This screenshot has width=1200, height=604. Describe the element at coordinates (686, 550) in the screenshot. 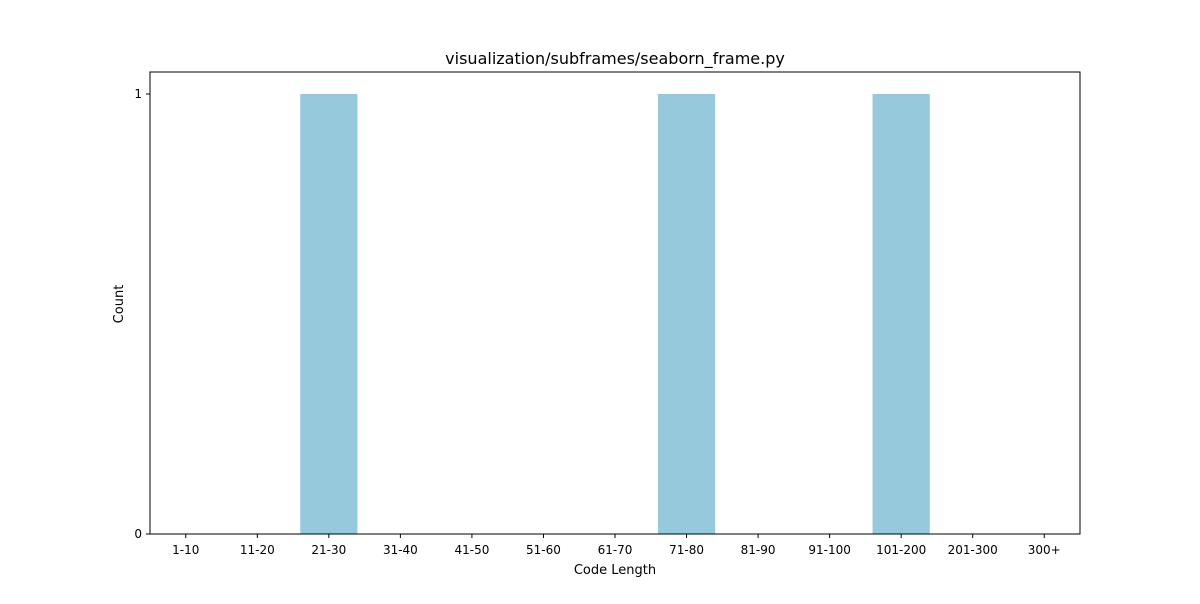

I see `x-tick-label: 71-80` at that location.